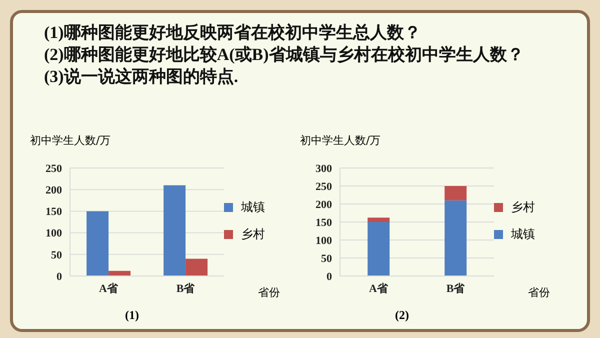 The width and height of the screenshot is (600, 338). I want to click on text: (1)哪种图能更好地反映两省在校初中学生总人数？, so click(233, 33).